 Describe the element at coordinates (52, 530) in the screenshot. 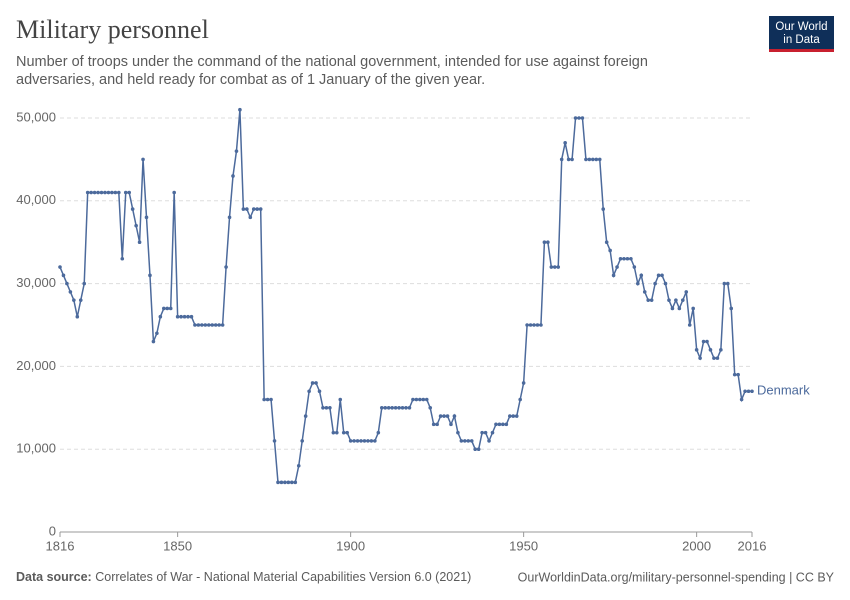

I see `y-tick-label: 0` at that location.